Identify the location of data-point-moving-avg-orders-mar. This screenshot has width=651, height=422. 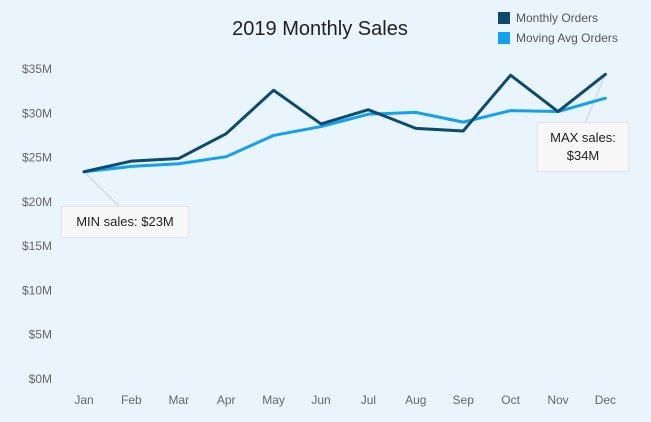
(179, 164).